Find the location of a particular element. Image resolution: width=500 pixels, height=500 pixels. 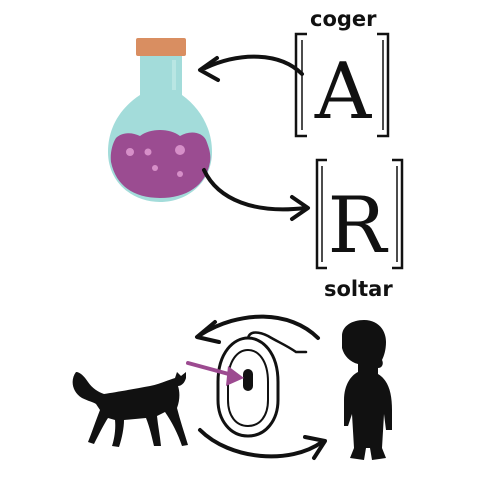

pointer-arrow is located at coordinates (215, 373).